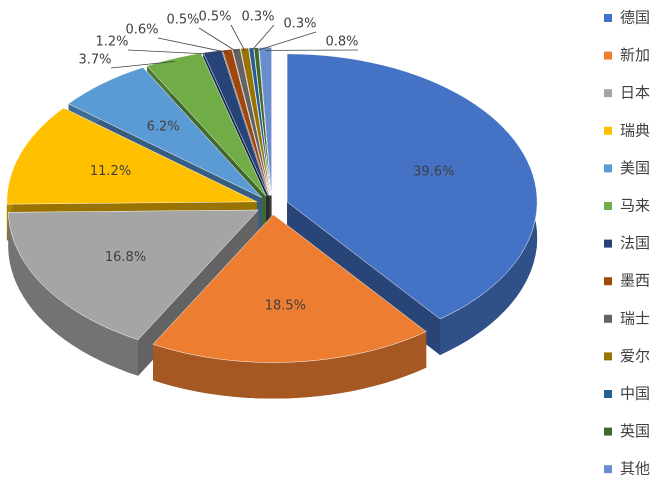  Describe the element at coordinates (110, 171) in the screenshot. I see `data-label: 11.2%` at that location.